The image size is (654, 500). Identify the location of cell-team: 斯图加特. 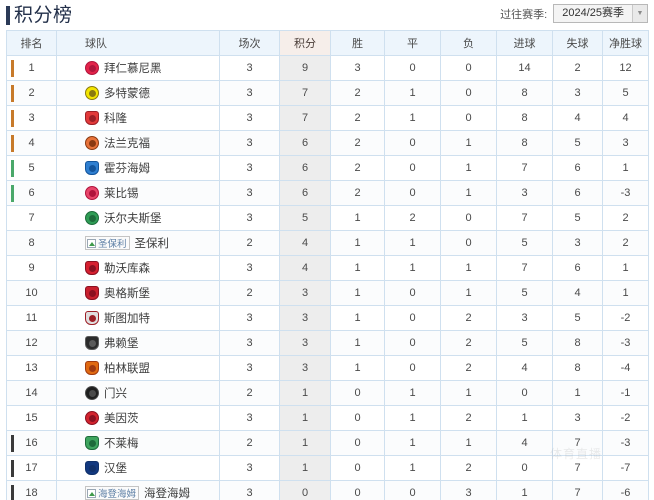
(138, 318).